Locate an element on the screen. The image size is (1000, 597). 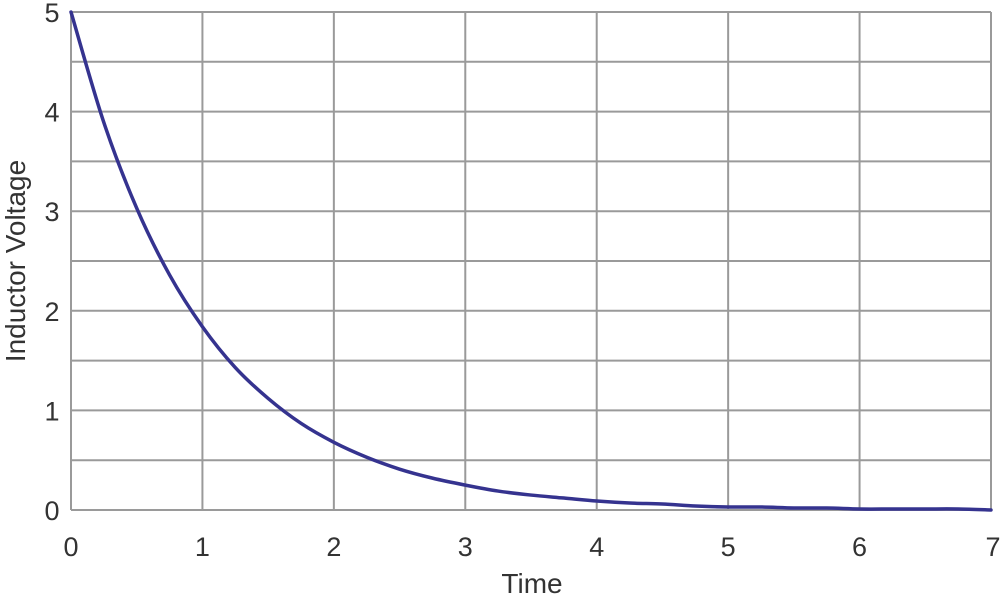
x-tick-label: 3 is located at coordinates (465, 547).